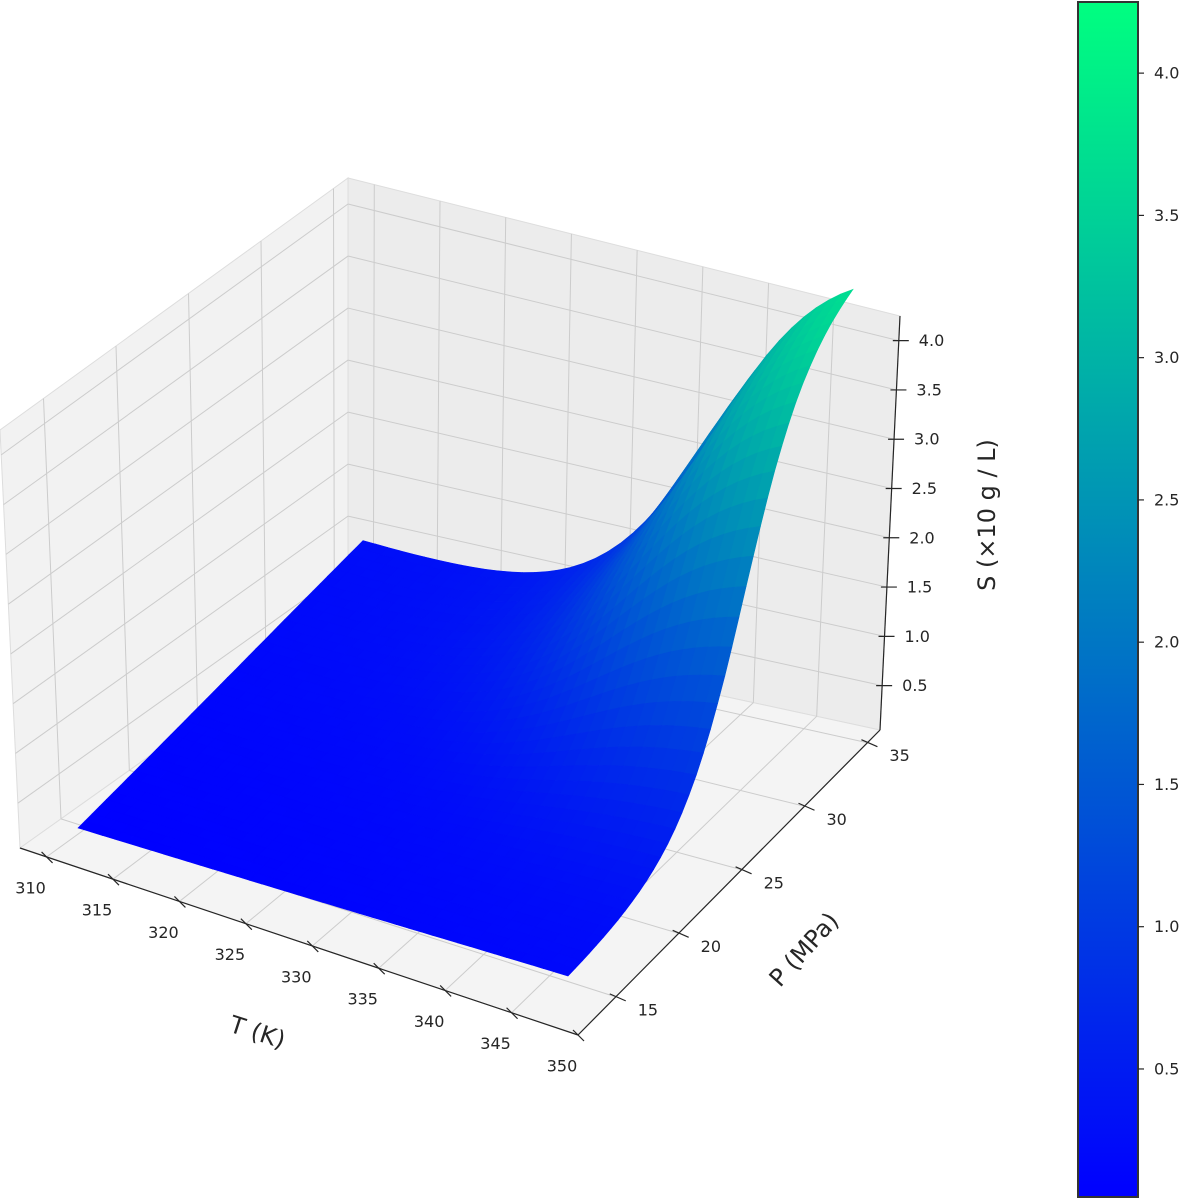 This screenshot has height=1200, width=1182. What do you see at coordinates (774, 882) in the screenshot?
I see `y-tick-label: 25` at bounding box center [774, 882].